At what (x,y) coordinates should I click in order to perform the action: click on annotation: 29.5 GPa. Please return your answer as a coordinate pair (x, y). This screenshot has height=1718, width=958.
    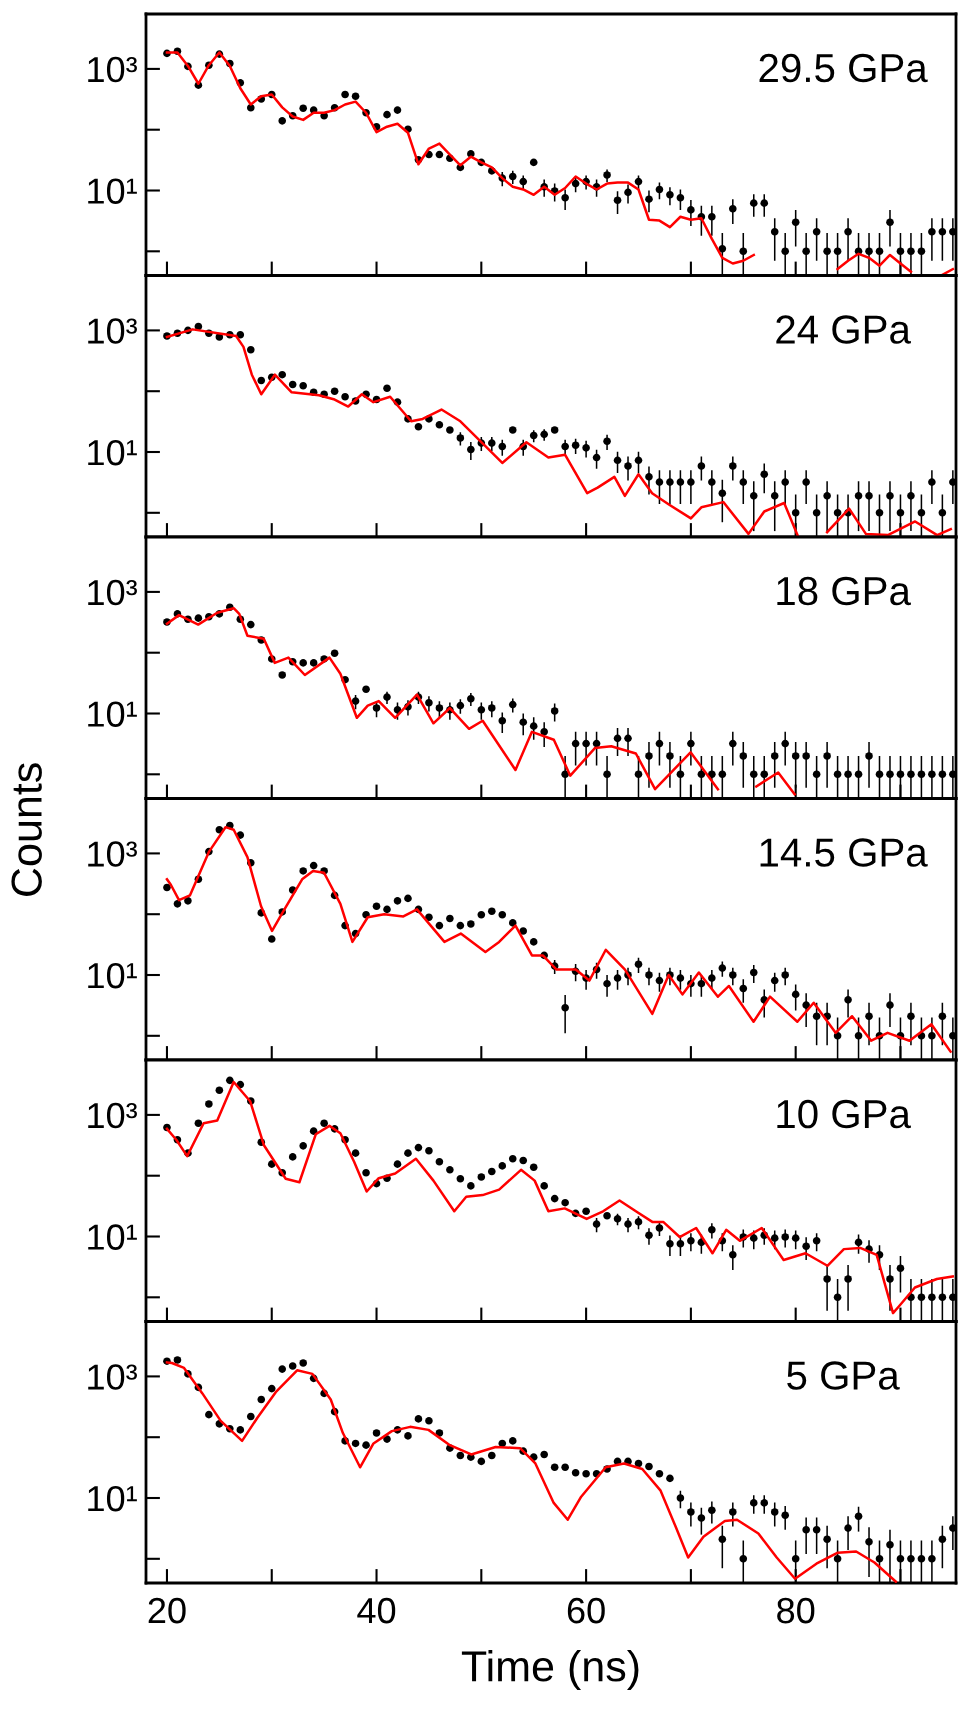
    Looking at the image, I should click on (843, 68).